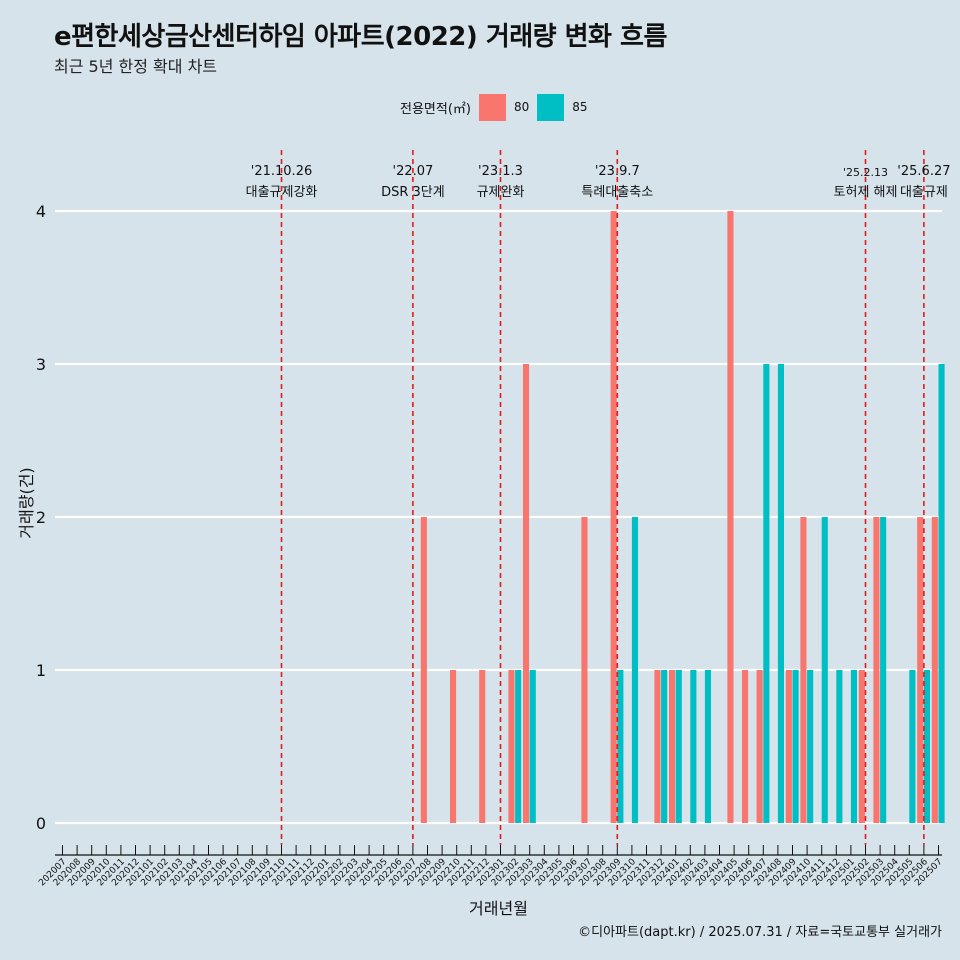 This screenshot has width=960, height=960. What do you see at coordinates (41, 364) in the screenshot?
I see `y-tick-label: 3` at bounding box center [41, 364].